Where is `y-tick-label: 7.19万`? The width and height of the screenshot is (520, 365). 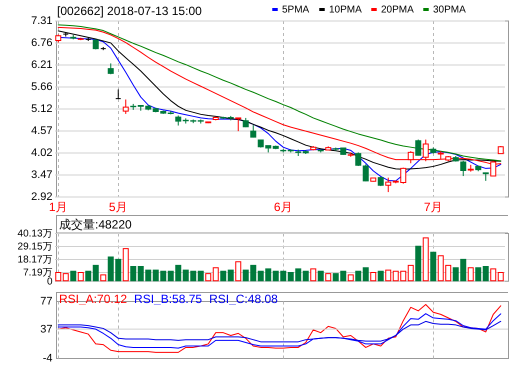
y-tick-label: 7.19万 is located at coordinates (38, 272).